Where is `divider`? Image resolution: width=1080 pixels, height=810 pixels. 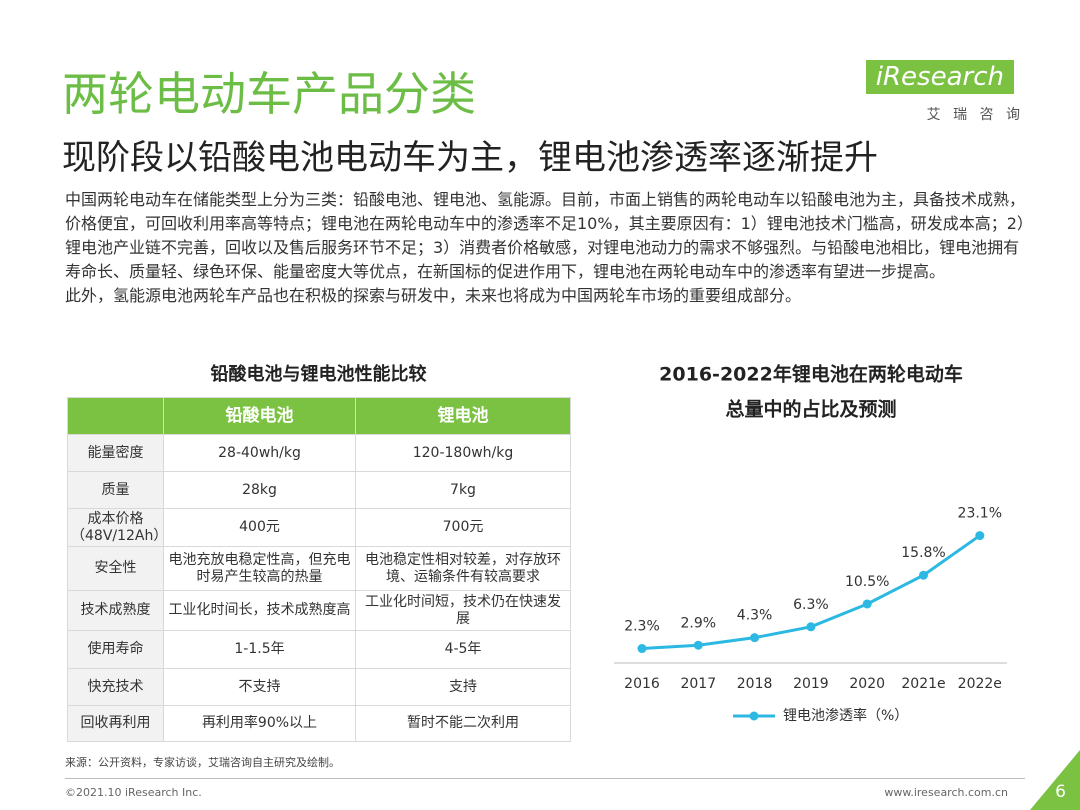 divider is located at coordinates (545, 778).